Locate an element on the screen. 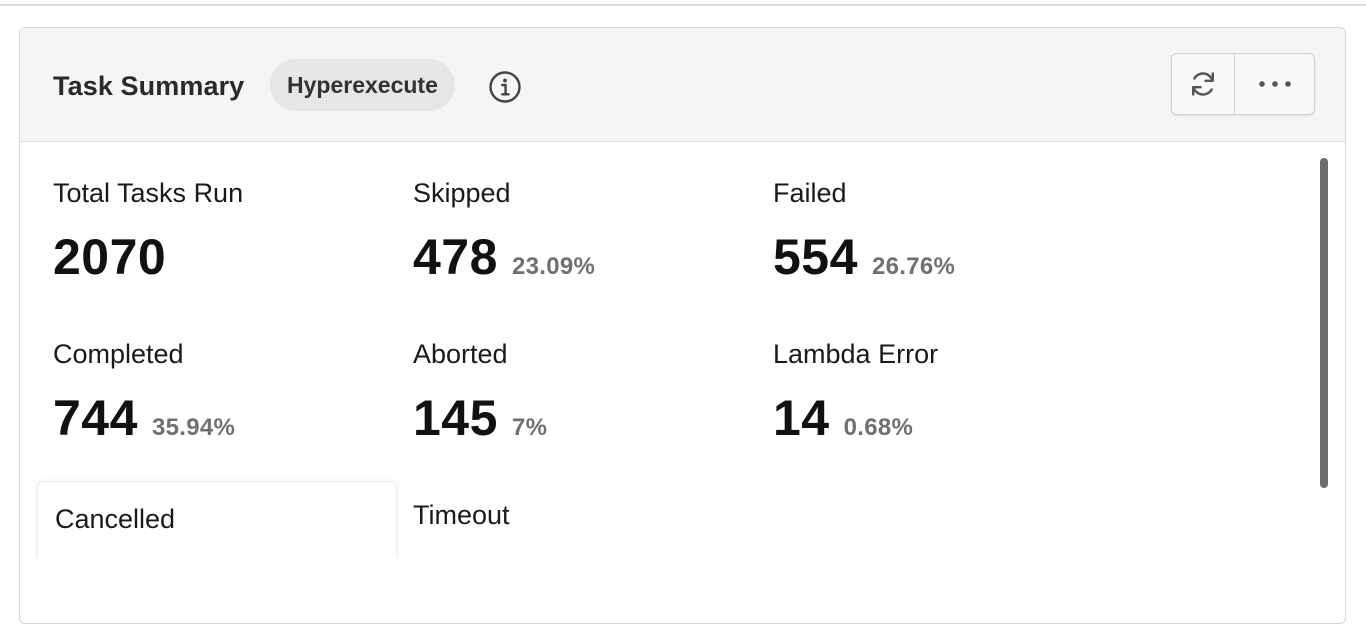 The width and height of the screenshot is (1366, 642). metric-value: 744 is located at coordinates (95, 418).